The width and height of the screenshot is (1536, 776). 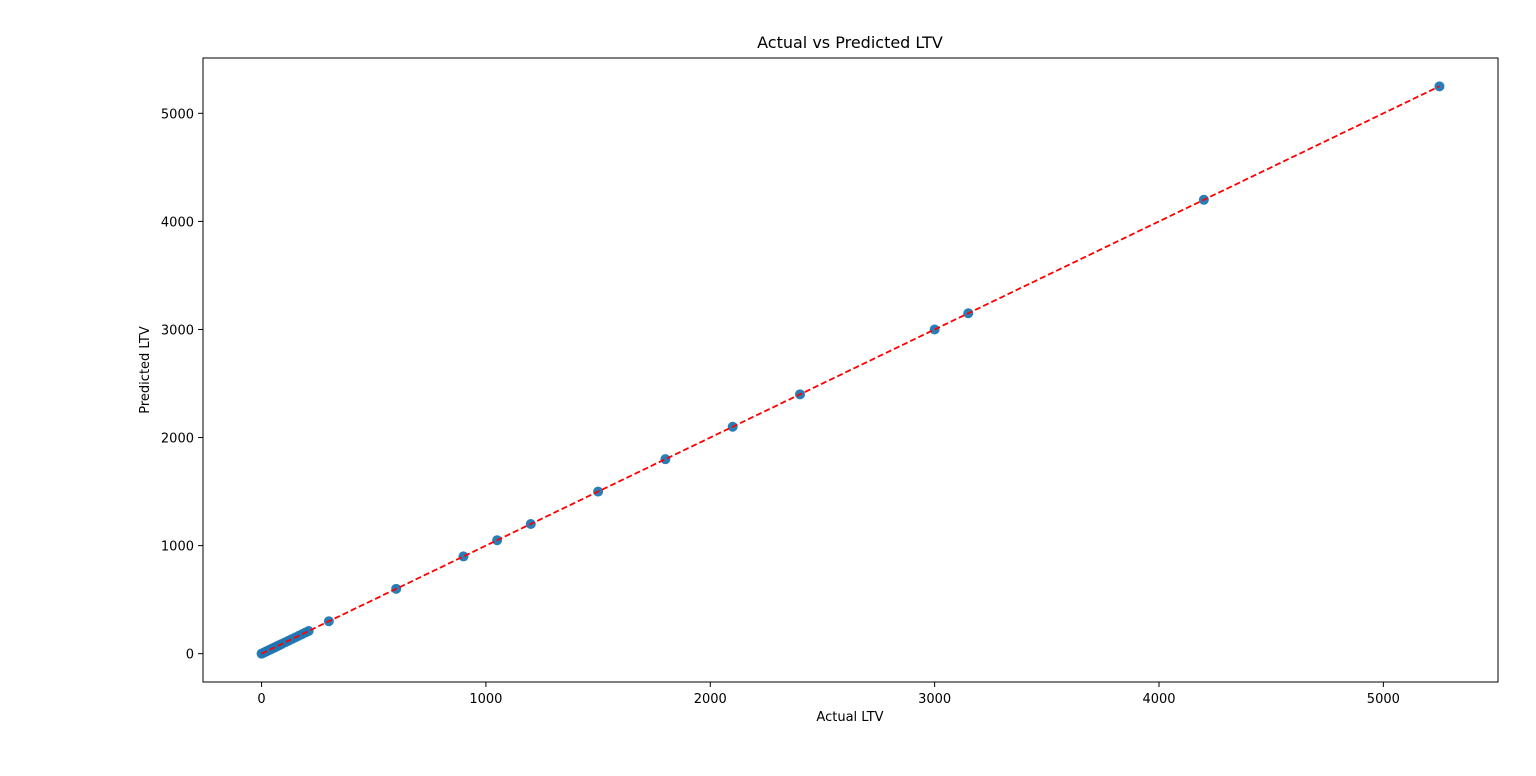 I want to click on y-tick-label: 0, so click(x=190, y=655).